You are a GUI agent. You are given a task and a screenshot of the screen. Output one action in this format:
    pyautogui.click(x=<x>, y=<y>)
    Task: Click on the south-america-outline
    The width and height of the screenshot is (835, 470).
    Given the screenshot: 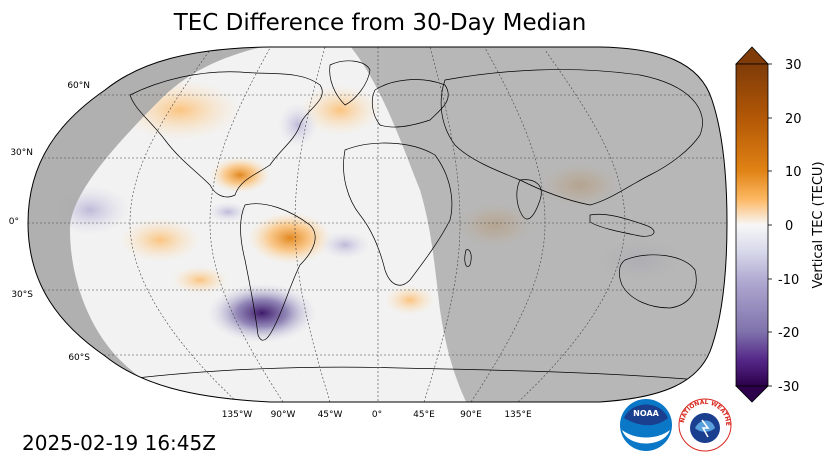 What is the action you would take?
    pyautogui.click(x=278, y=272)
    